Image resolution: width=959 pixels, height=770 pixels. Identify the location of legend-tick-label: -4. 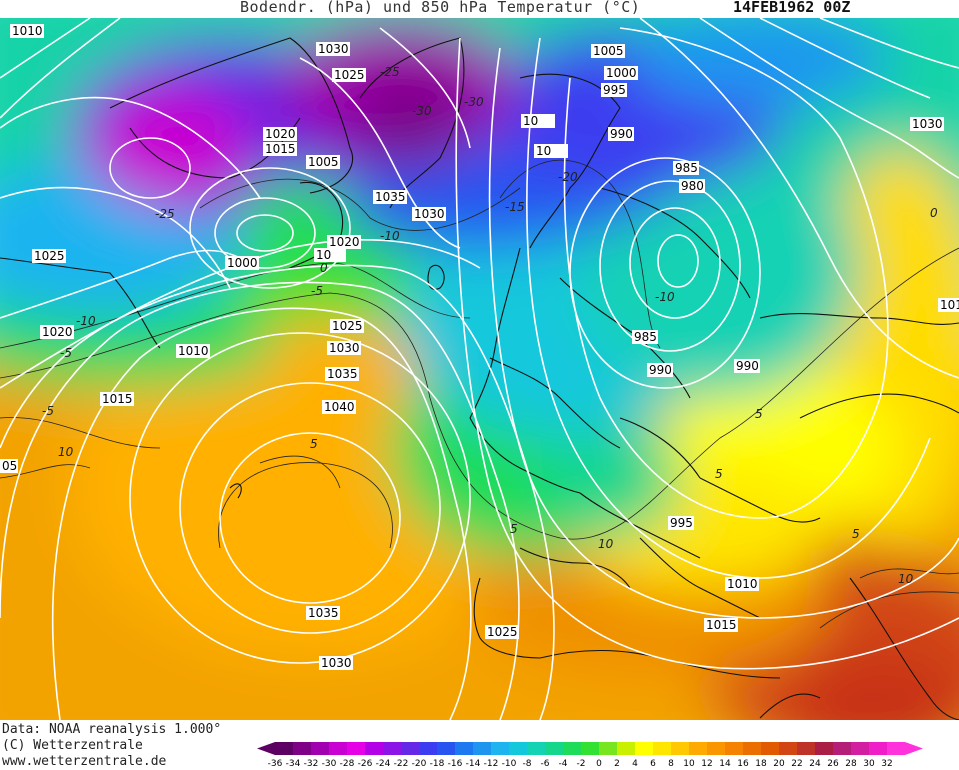
(563, 763).